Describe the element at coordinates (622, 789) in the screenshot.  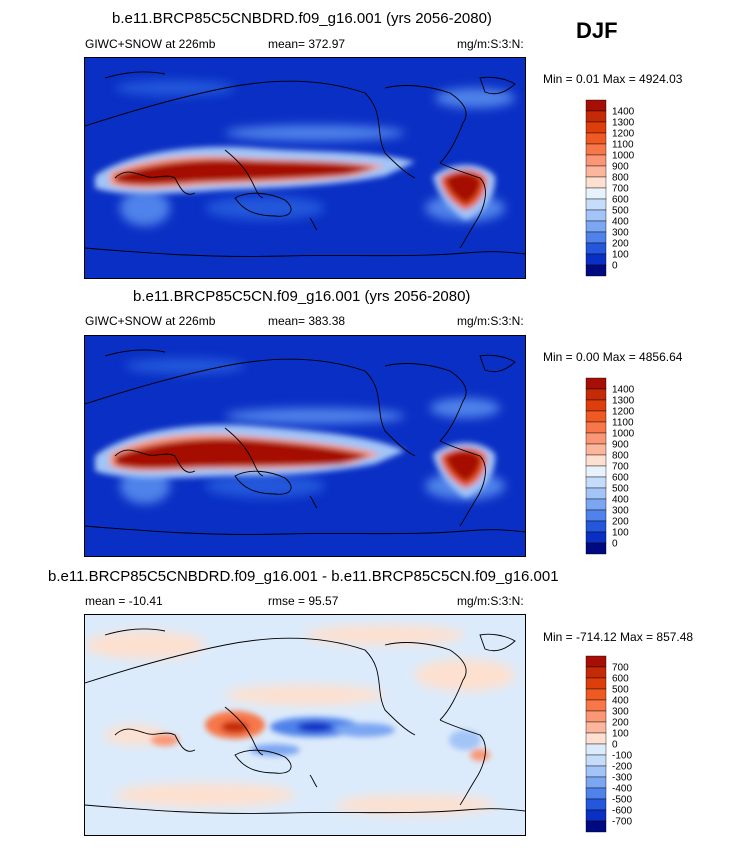
I see `colorbar-tick-label: -400` at that location.